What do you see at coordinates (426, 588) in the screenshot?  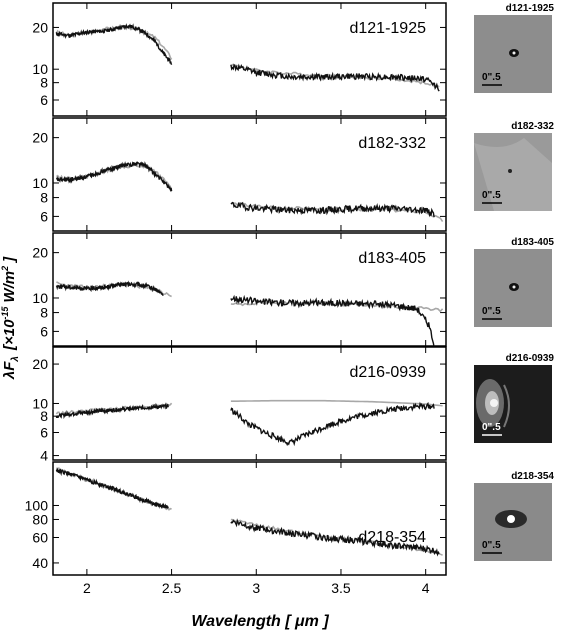 I see `x-tick-label: 4` at bounding box center [426, 588].